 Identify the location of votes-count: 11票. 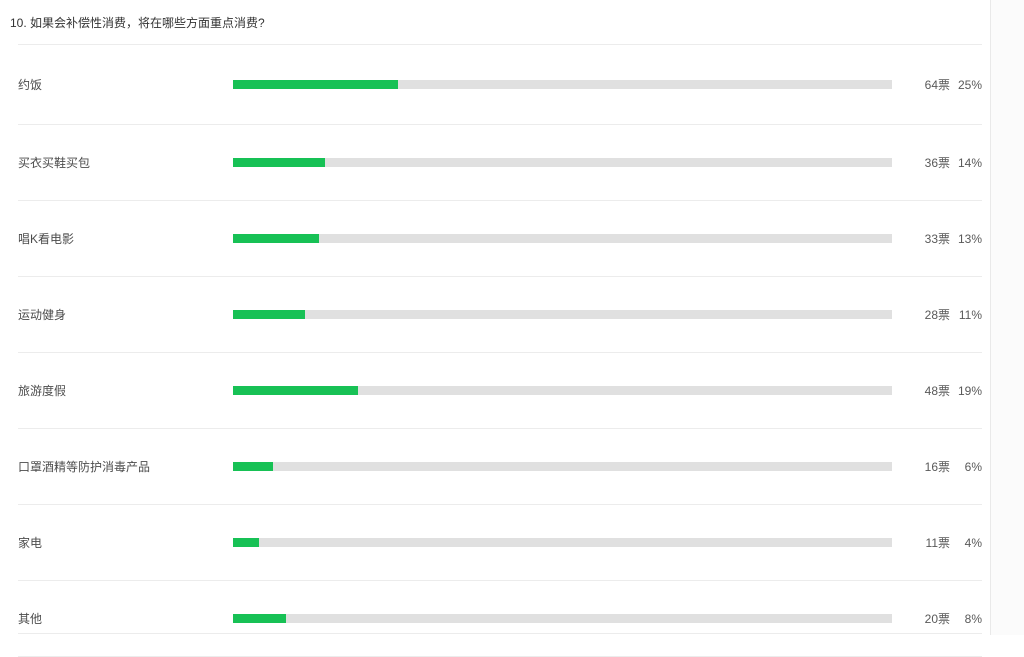
(937, 543).